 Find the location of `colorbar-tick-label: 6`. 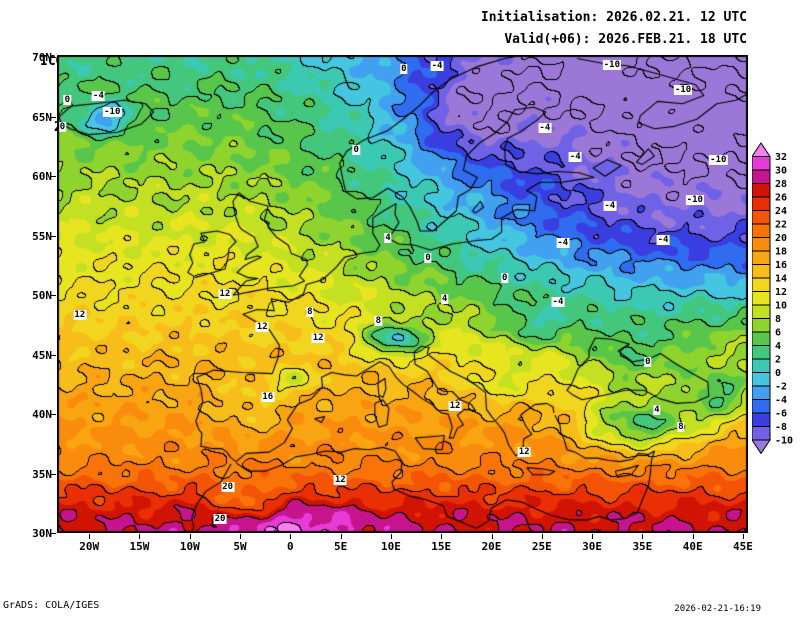

colorbar-tick-label: 6 is located at coordinates (778, 333).